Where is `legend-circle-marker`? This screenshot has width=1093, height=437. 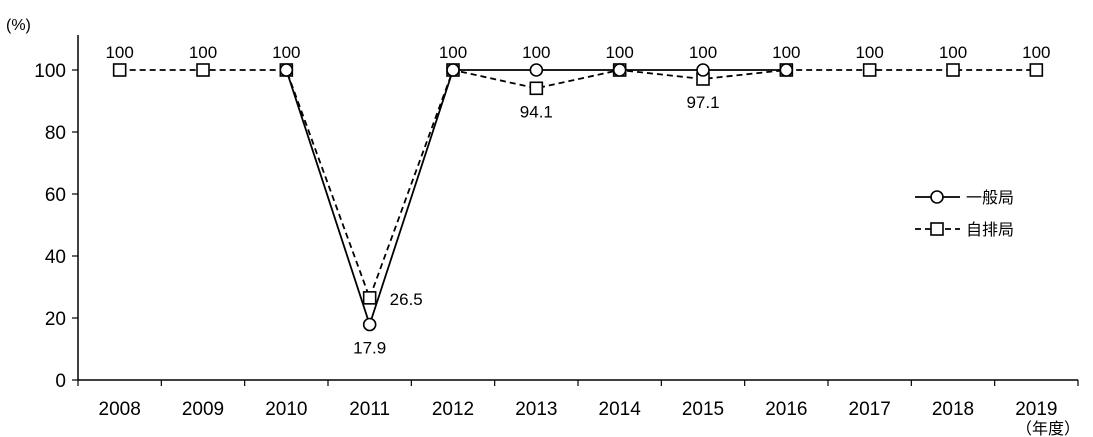 legend-circle-marker is located at coordinates (937, 197).